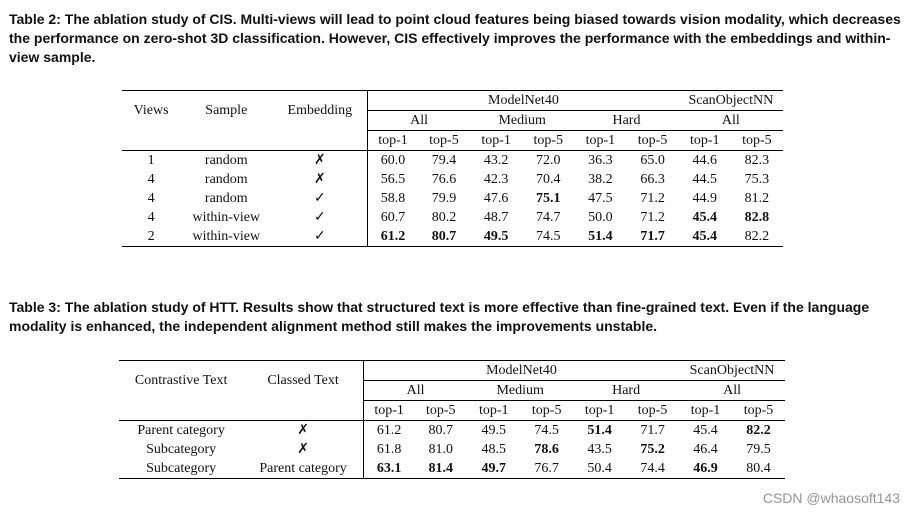 This screenshot has height=515, width=914. I want to click on table2-caption-label: Table 2:, so click(35, 19).